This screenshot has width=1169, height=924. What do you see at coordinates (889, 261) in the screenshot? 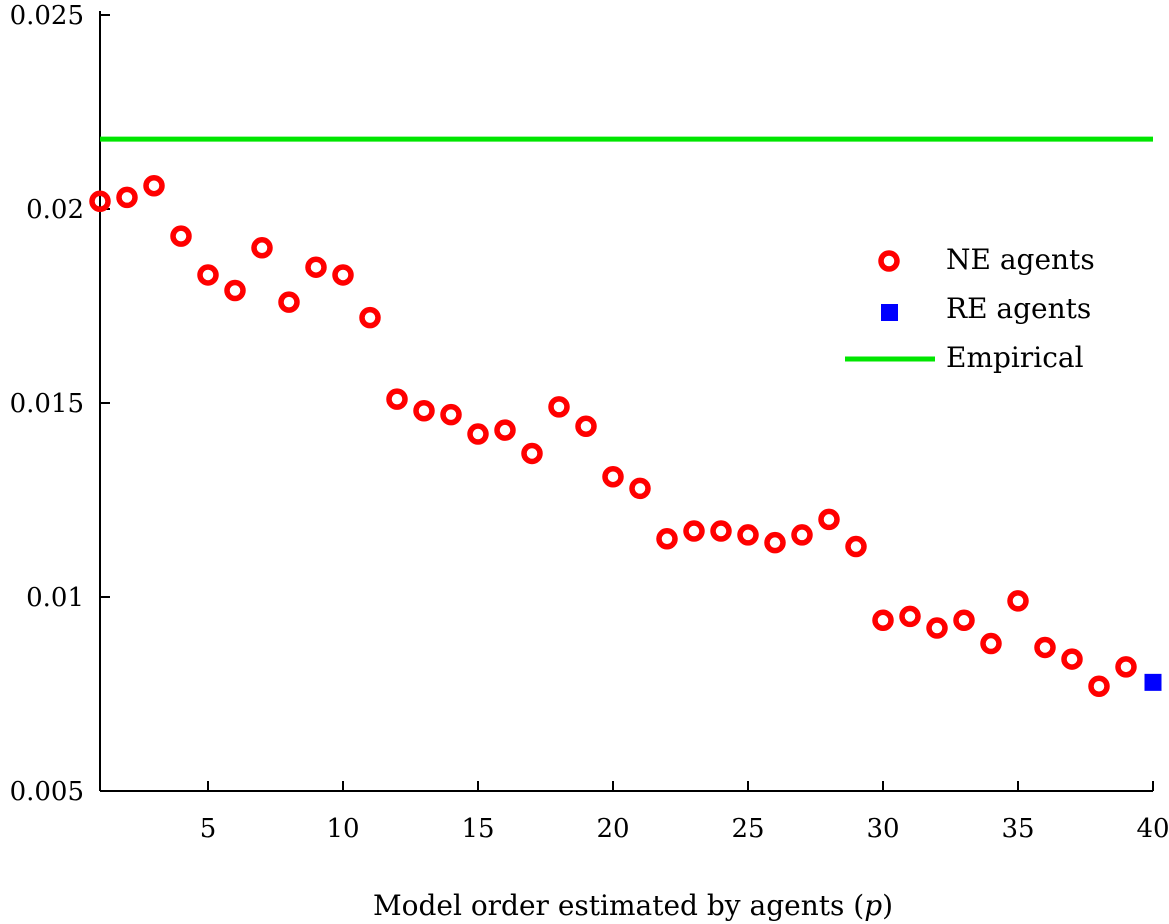
I see `legend-ne-marker` at bounding box center [889, 261].